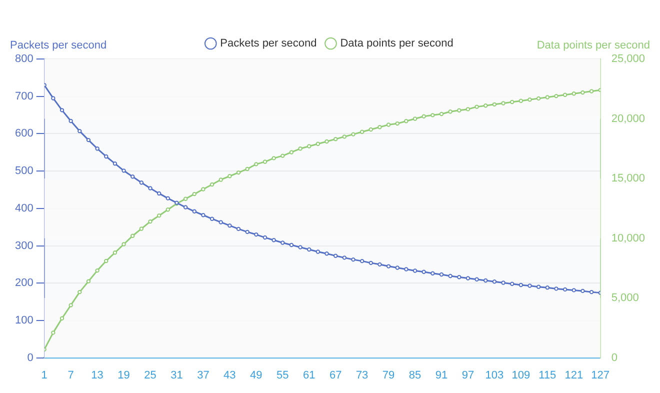  Describe the element at coordinates (97, 375) in the screenshot. I see `x-tick-label: 13` at that location.